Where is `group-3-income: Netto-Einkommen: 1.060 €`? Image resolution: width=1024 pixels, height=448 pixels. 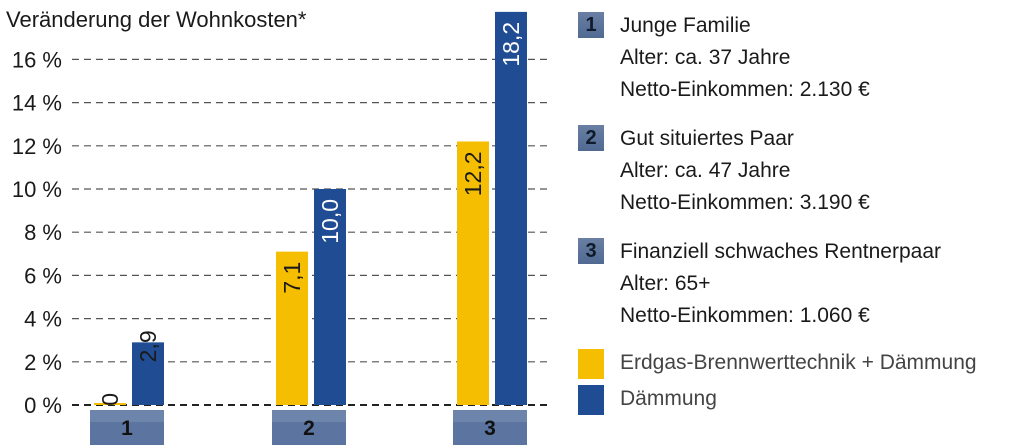
group-3-income: Netto-Einkommen: 1.060 € is located at coordinates (745, 315).